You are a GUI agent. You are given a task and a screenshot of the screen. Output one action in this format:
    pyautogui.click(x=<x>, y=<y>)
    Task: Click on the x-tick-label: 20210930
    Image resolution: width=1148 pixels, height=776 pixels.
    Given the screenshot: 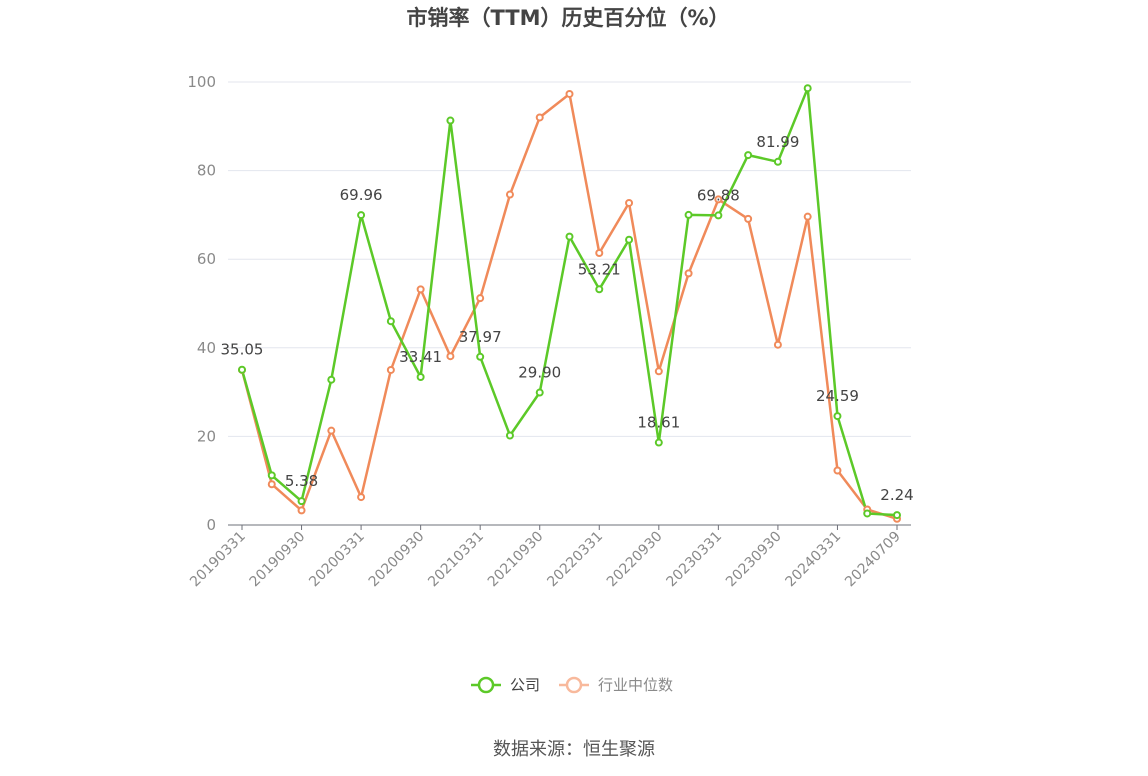 What is the action you would take?
    pyautogui.click(x=516, y=560)
    